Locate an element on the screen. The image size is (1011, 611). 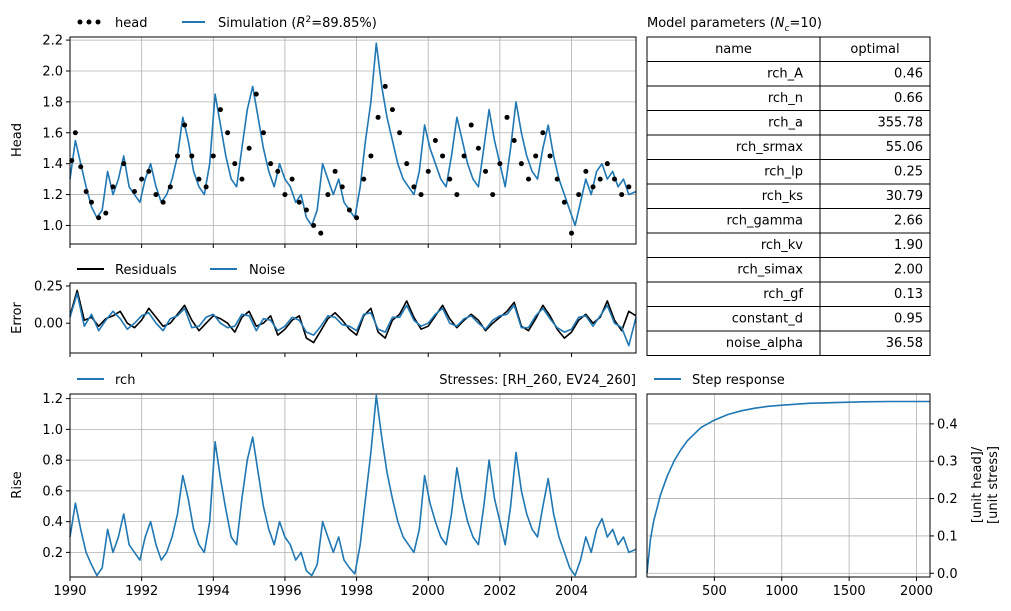
param-name-rch_n: rch_n is located at coordinates (785, 98).